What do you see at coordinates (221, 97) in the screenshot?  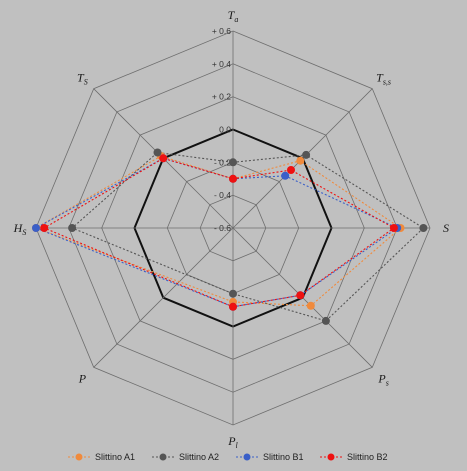 I see `tick-label: + 0.2` at bounding box center [221, 97].